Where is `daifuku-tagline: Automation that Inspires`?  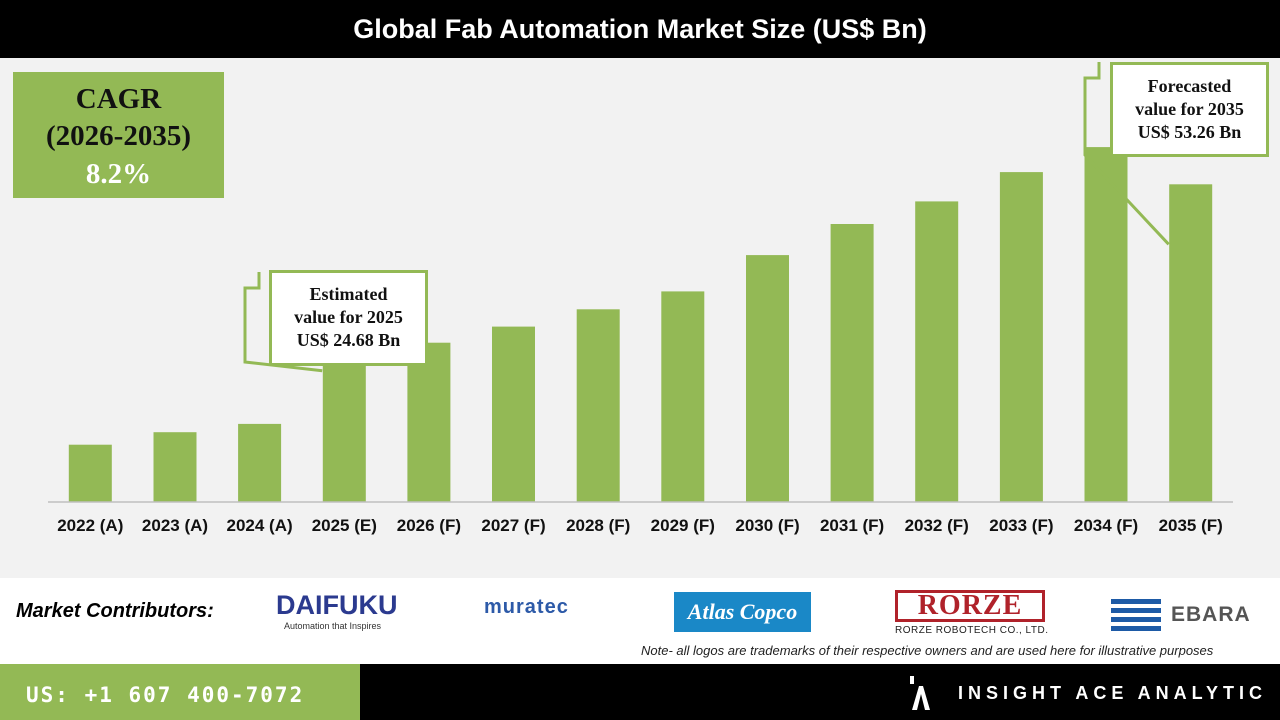 daifuku-tagline: Automation that Inspires is located at coordinates (333, 626).